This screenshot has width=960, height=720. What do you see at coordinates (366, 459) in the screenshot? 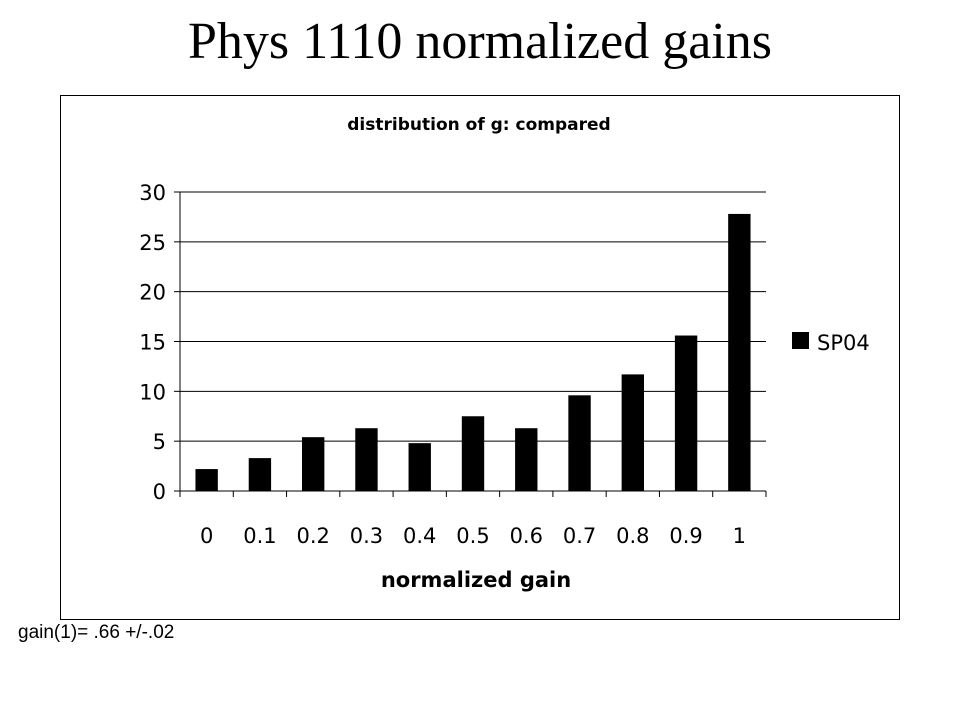
I see `bar-0.3` at bounding box center [366, 459].